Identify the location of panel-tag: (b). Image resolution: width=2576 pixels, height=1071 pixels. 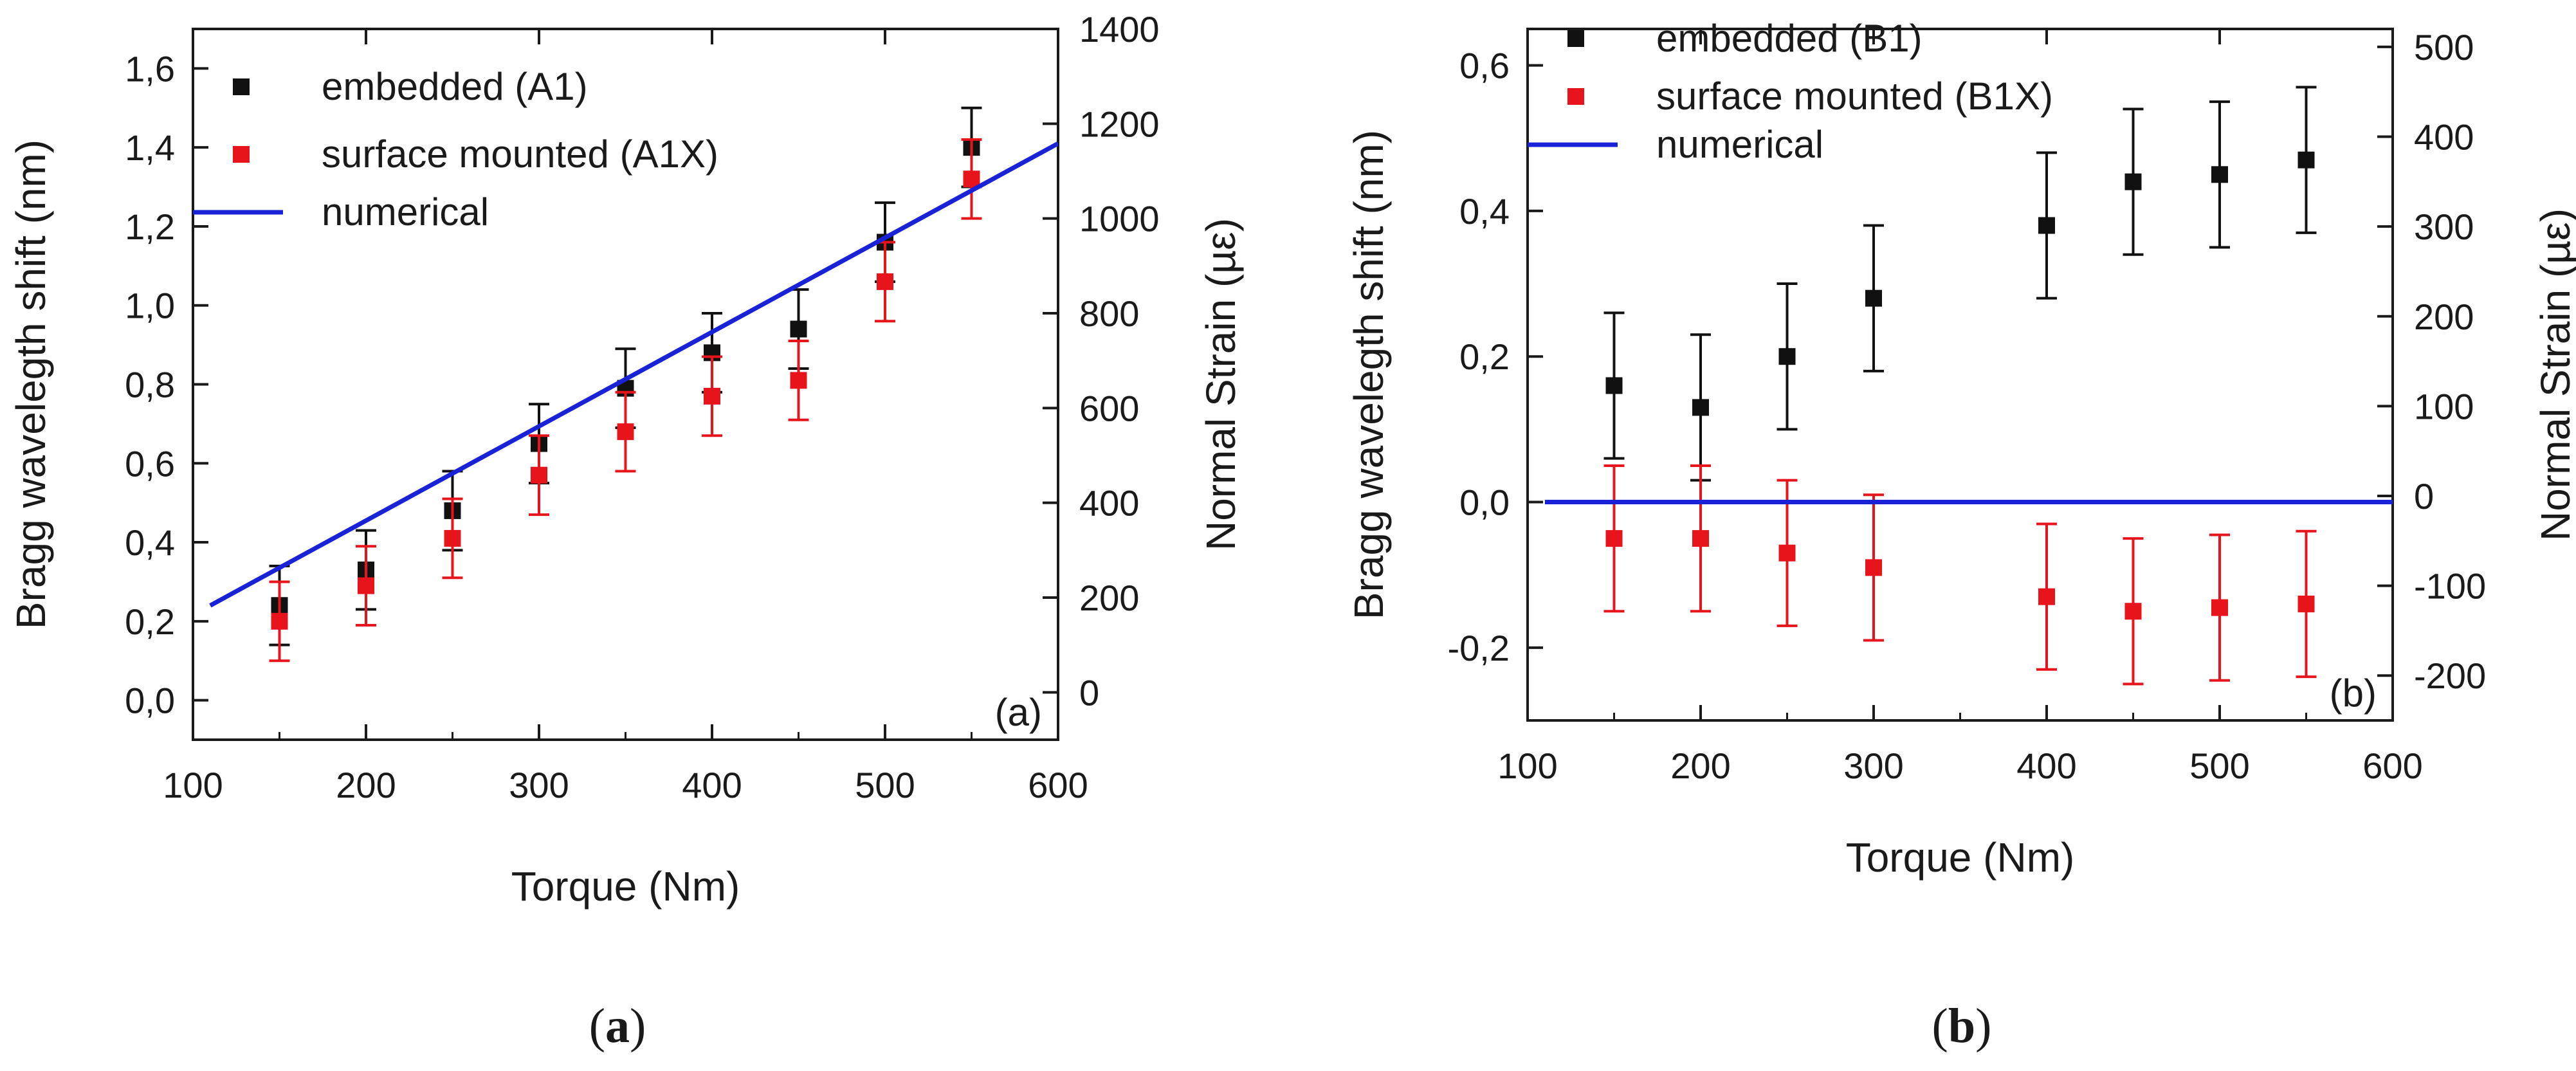
(2353, 693).